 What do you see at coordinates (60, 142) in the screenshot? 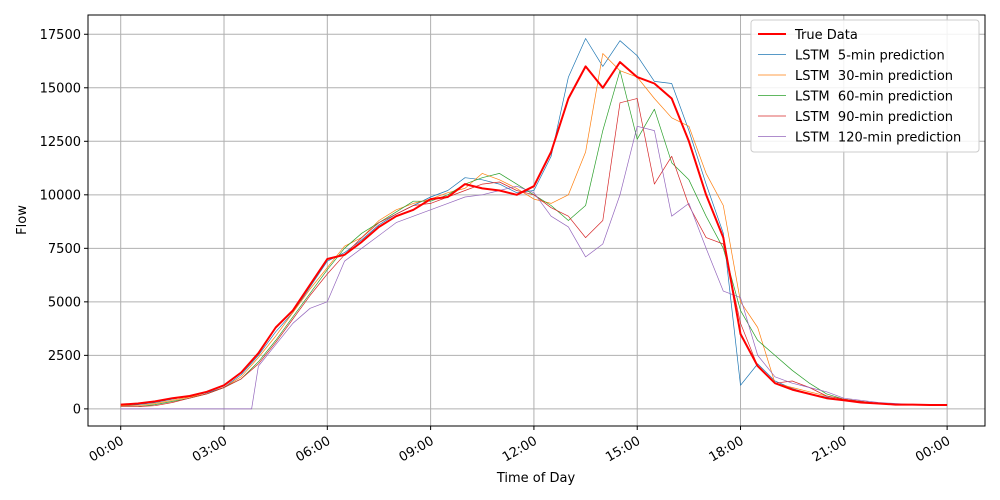
I see `y-tick-label: 12500` at bounding box center [60, 142].